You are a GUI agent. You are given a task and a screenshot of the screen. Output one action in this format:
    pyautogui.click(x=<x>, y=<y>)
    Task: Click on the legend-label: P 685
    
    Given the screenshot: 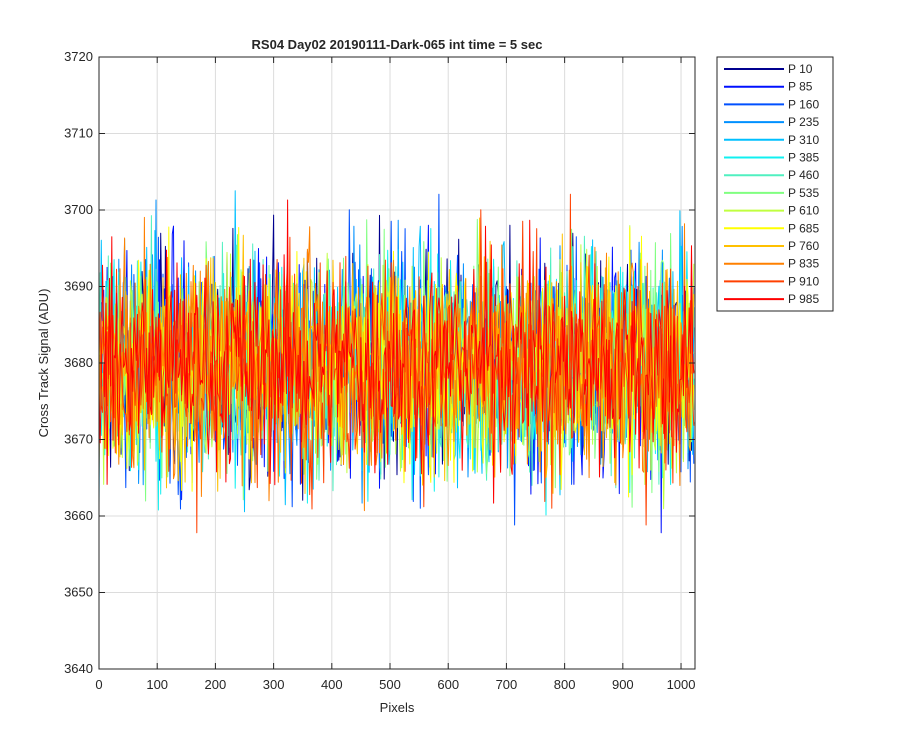 What is the action you would take?
    pyautogui.click(x=803, y=228)
    